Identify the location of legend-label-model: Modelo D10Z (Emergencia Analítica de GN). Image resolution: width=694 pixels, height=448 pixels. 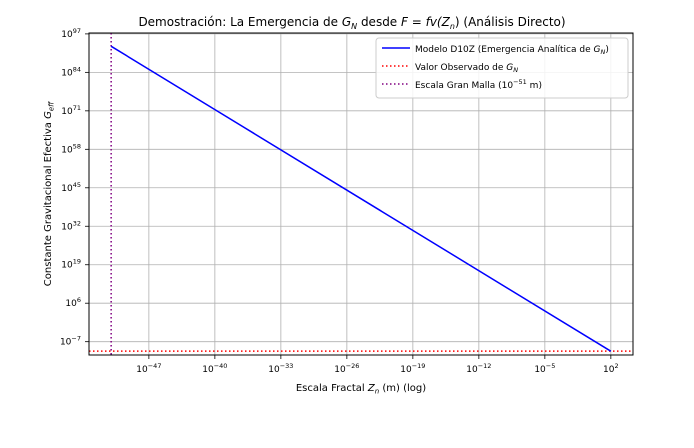
(512, 50).